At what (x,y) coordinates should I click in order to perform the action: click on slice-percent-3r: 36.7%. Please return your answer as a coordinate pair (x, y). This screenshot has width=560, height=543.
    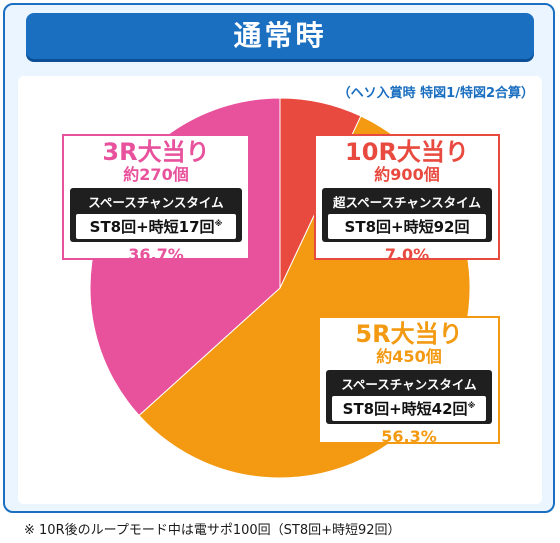
    Looking at the image, I should click on (156, 254).